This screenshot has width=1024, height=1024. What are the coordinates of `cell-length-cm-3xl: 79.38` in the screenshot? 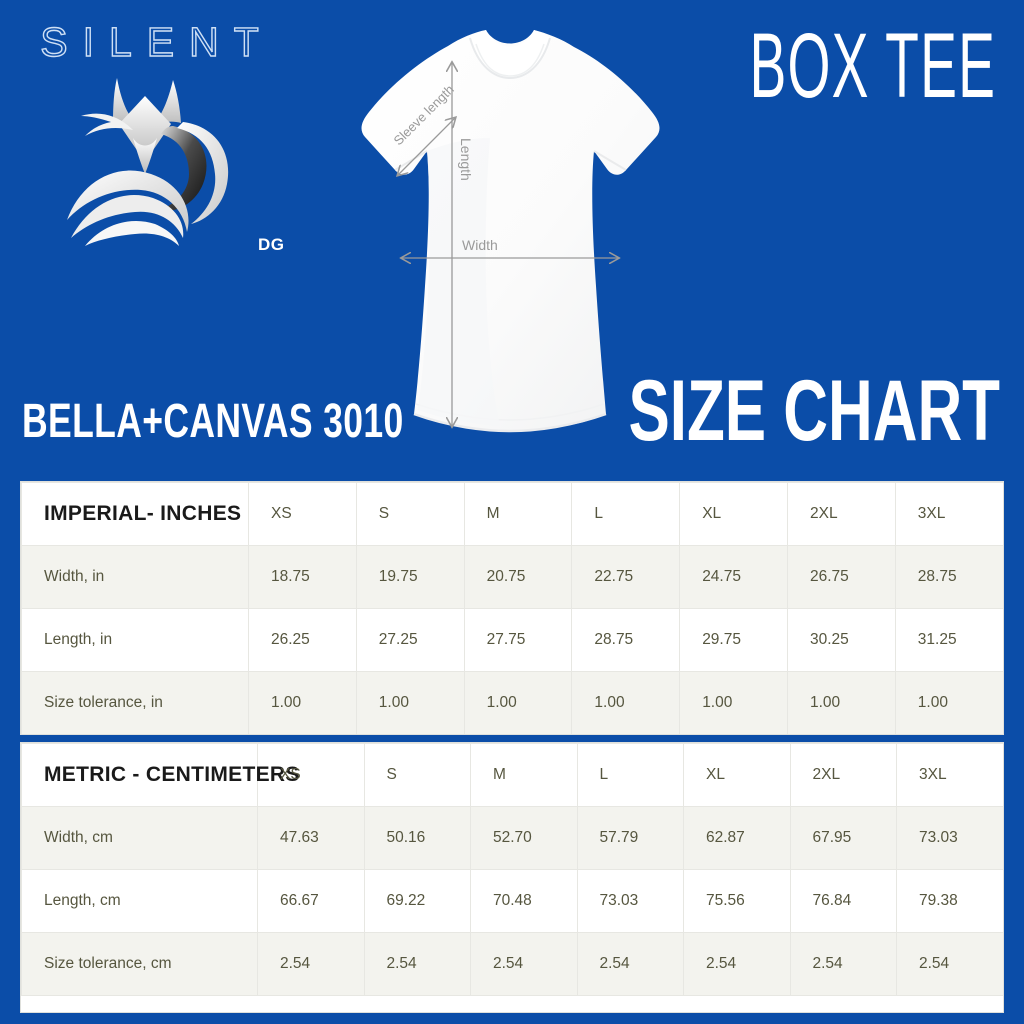 It's located at (949, 901).